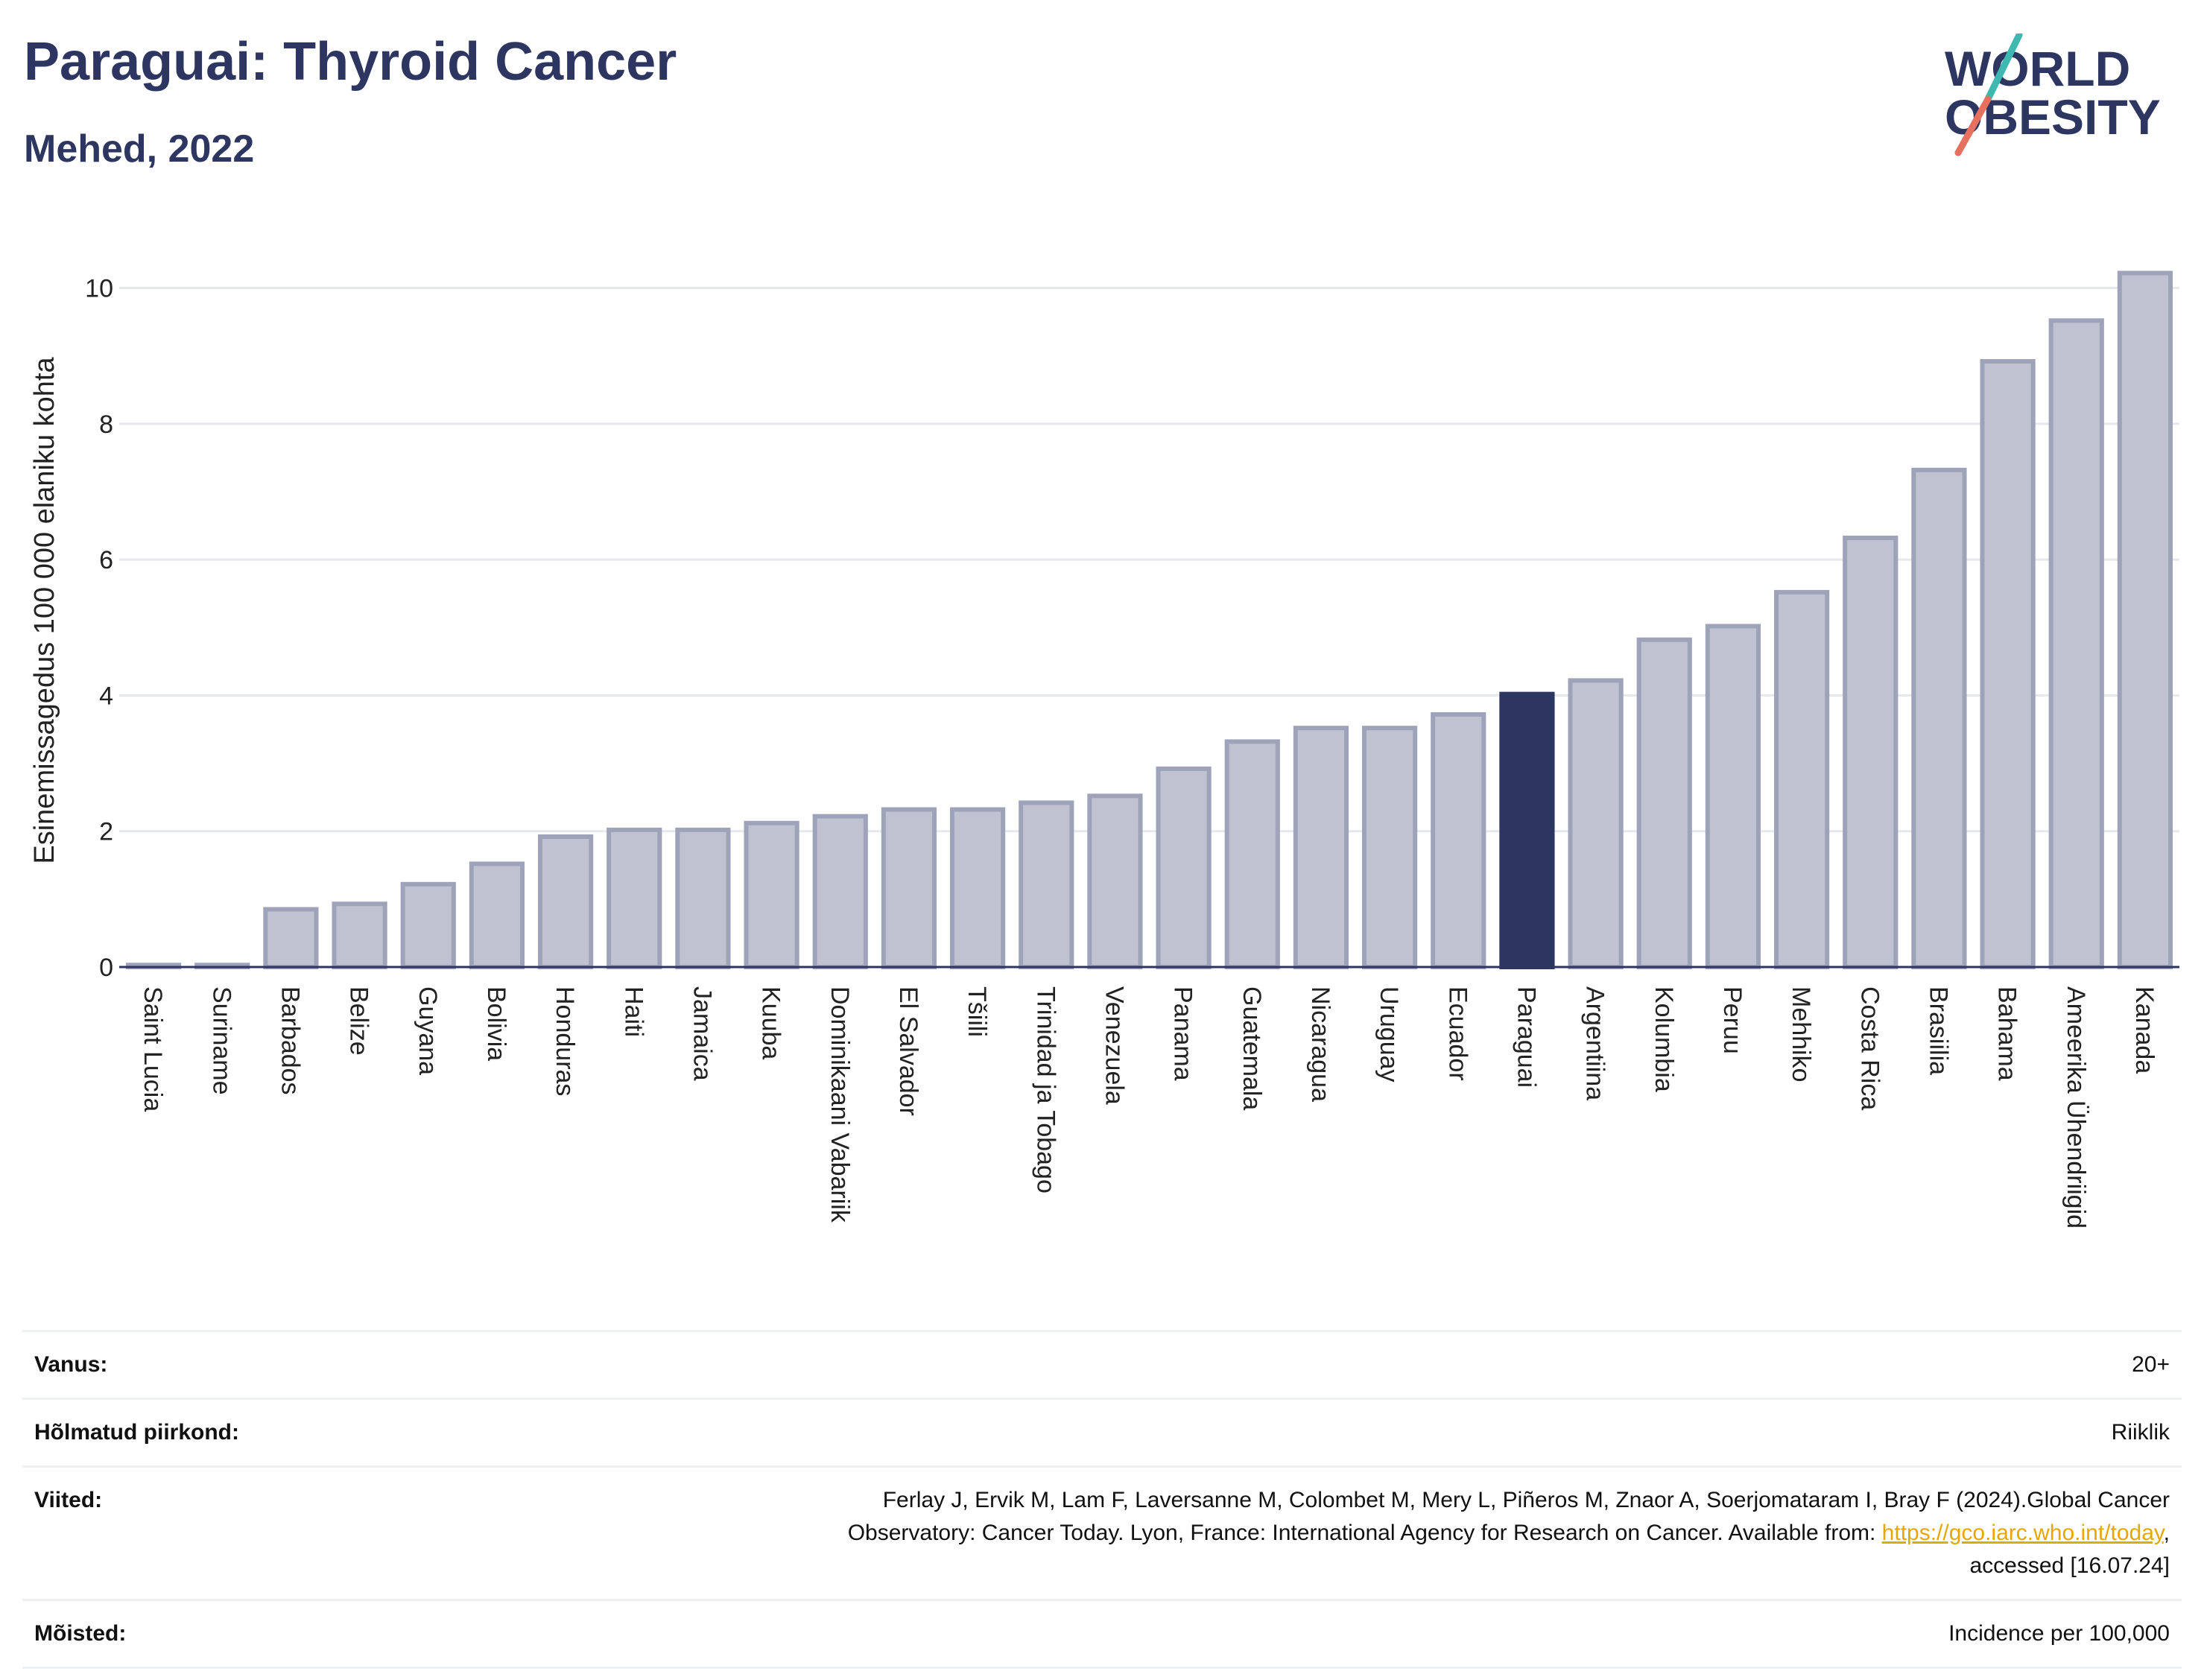 The image size is (2204, 1680). Describe the element at coordinates (703, 898) in the screenshot. I see `bar-jamaica` at that location.